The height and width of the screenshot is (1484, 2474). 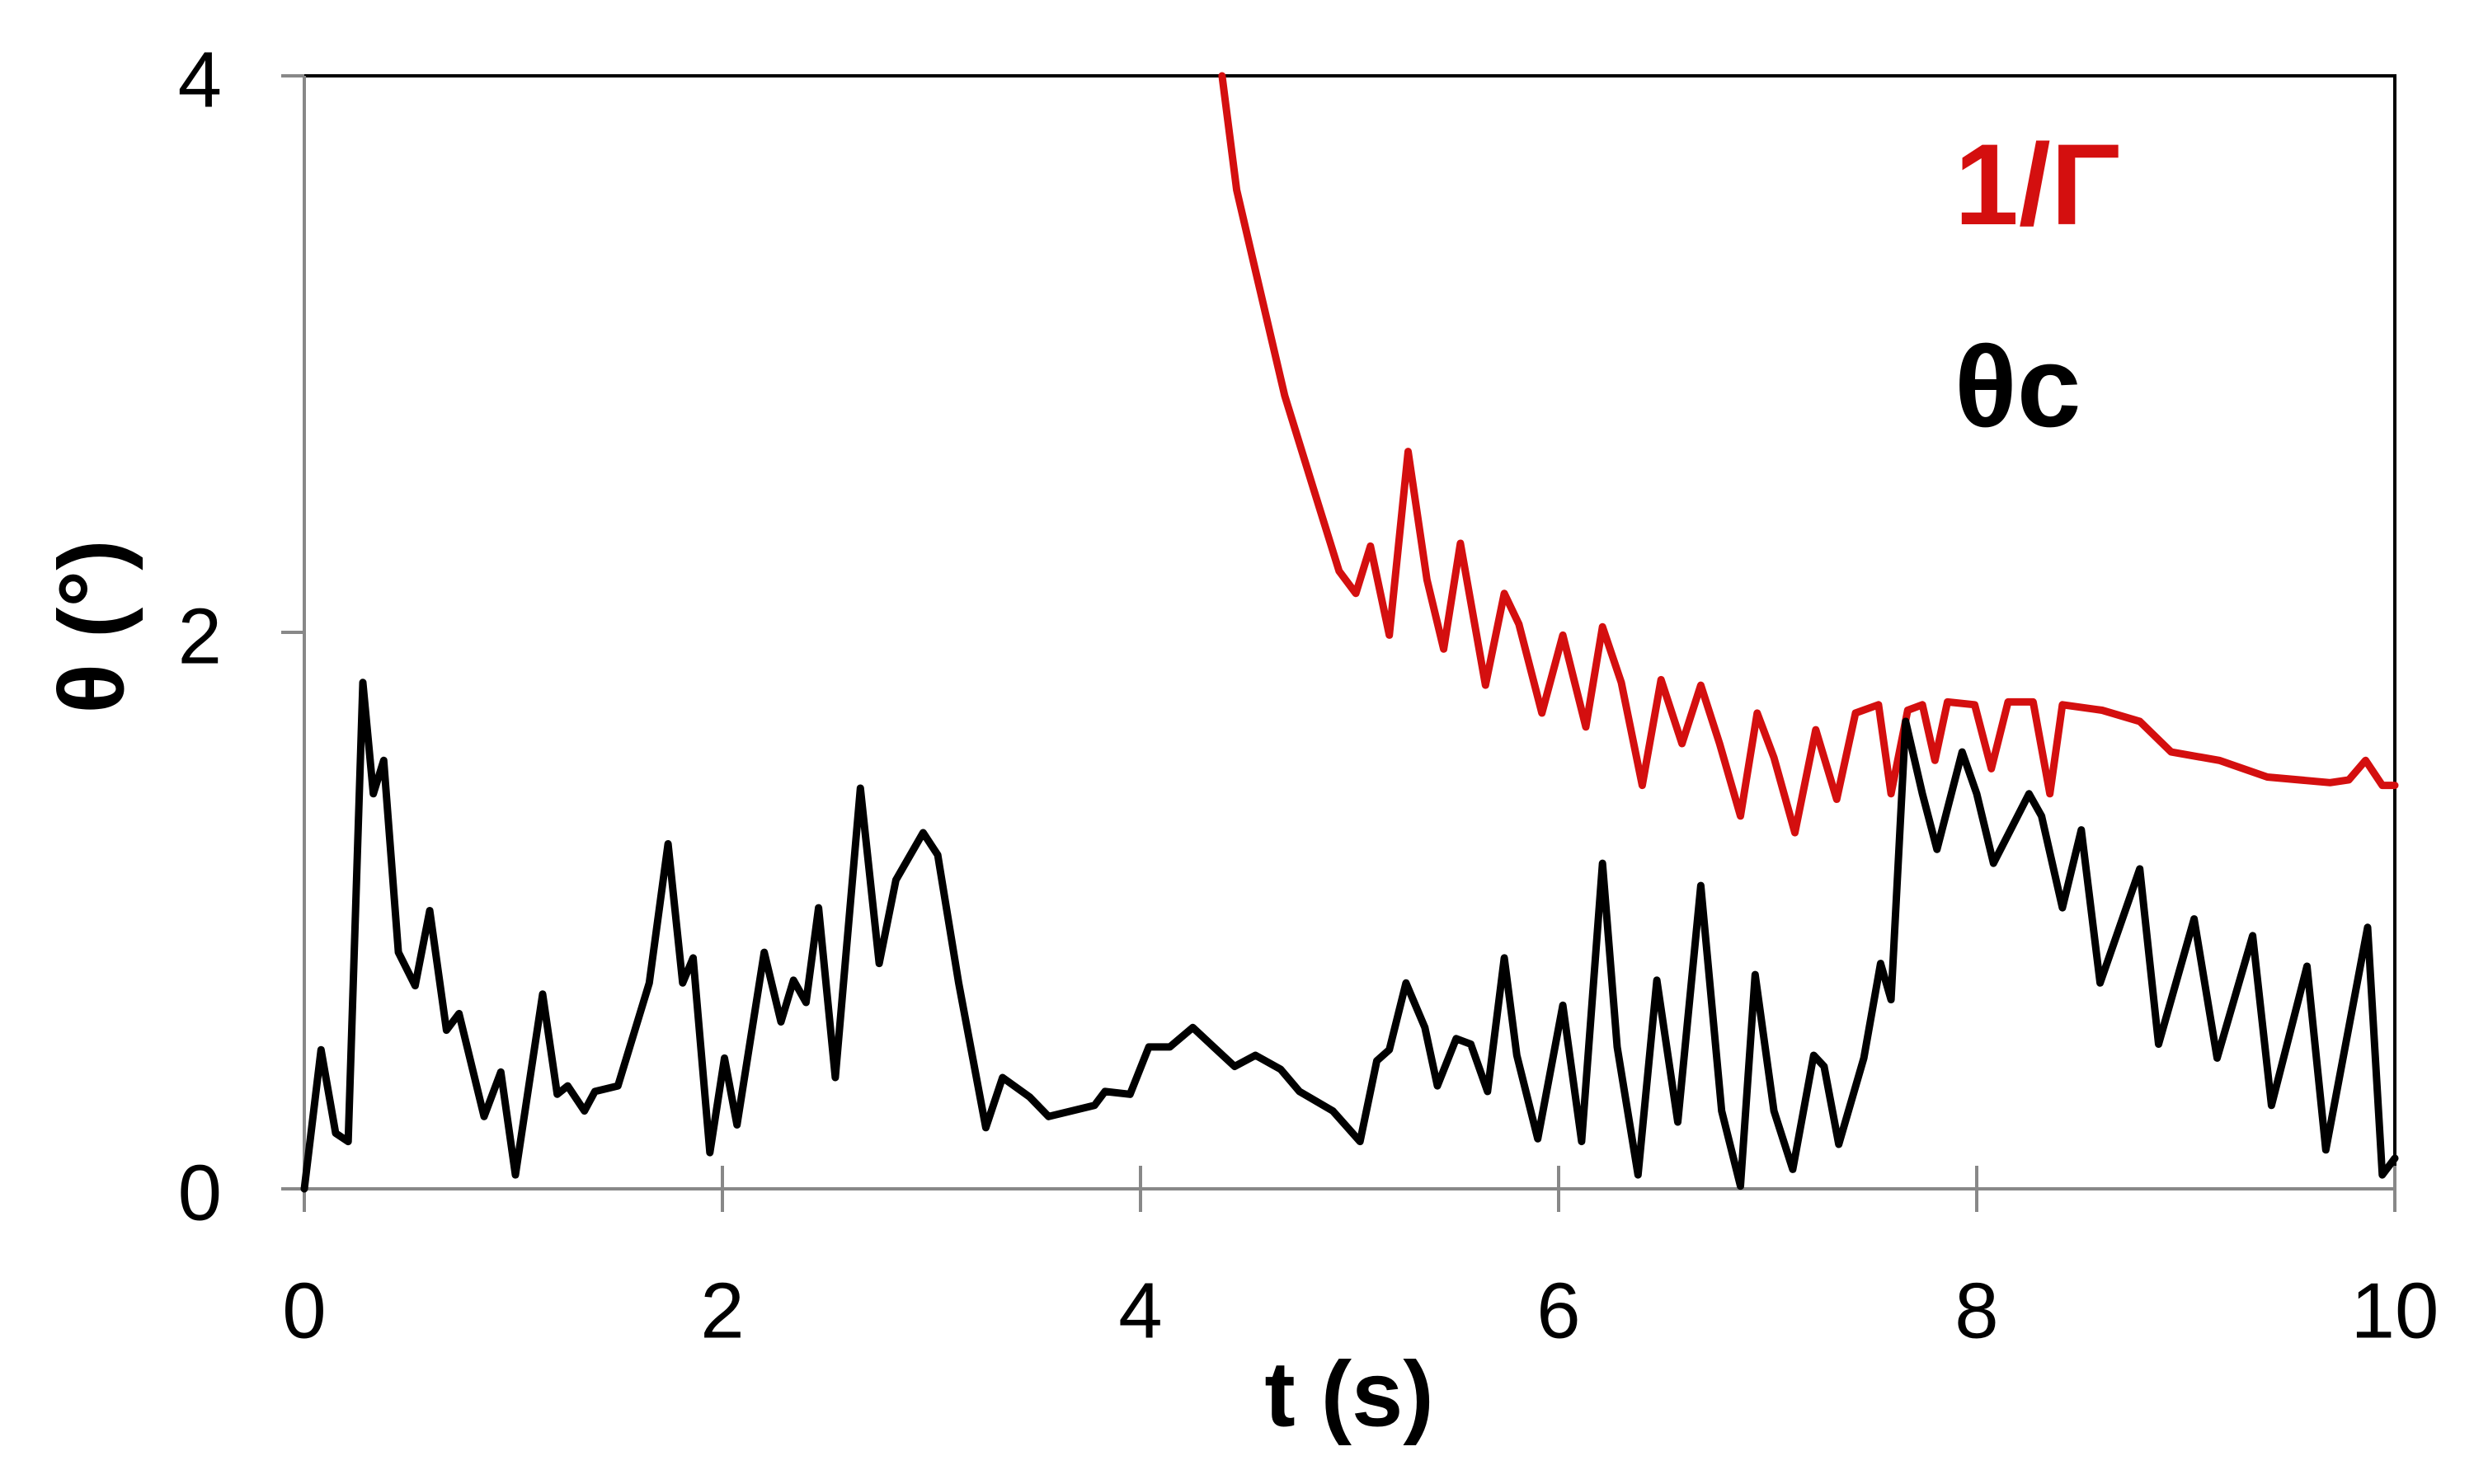 I want to click on y-axis-label: θ (°), so click(x=91, y=626).